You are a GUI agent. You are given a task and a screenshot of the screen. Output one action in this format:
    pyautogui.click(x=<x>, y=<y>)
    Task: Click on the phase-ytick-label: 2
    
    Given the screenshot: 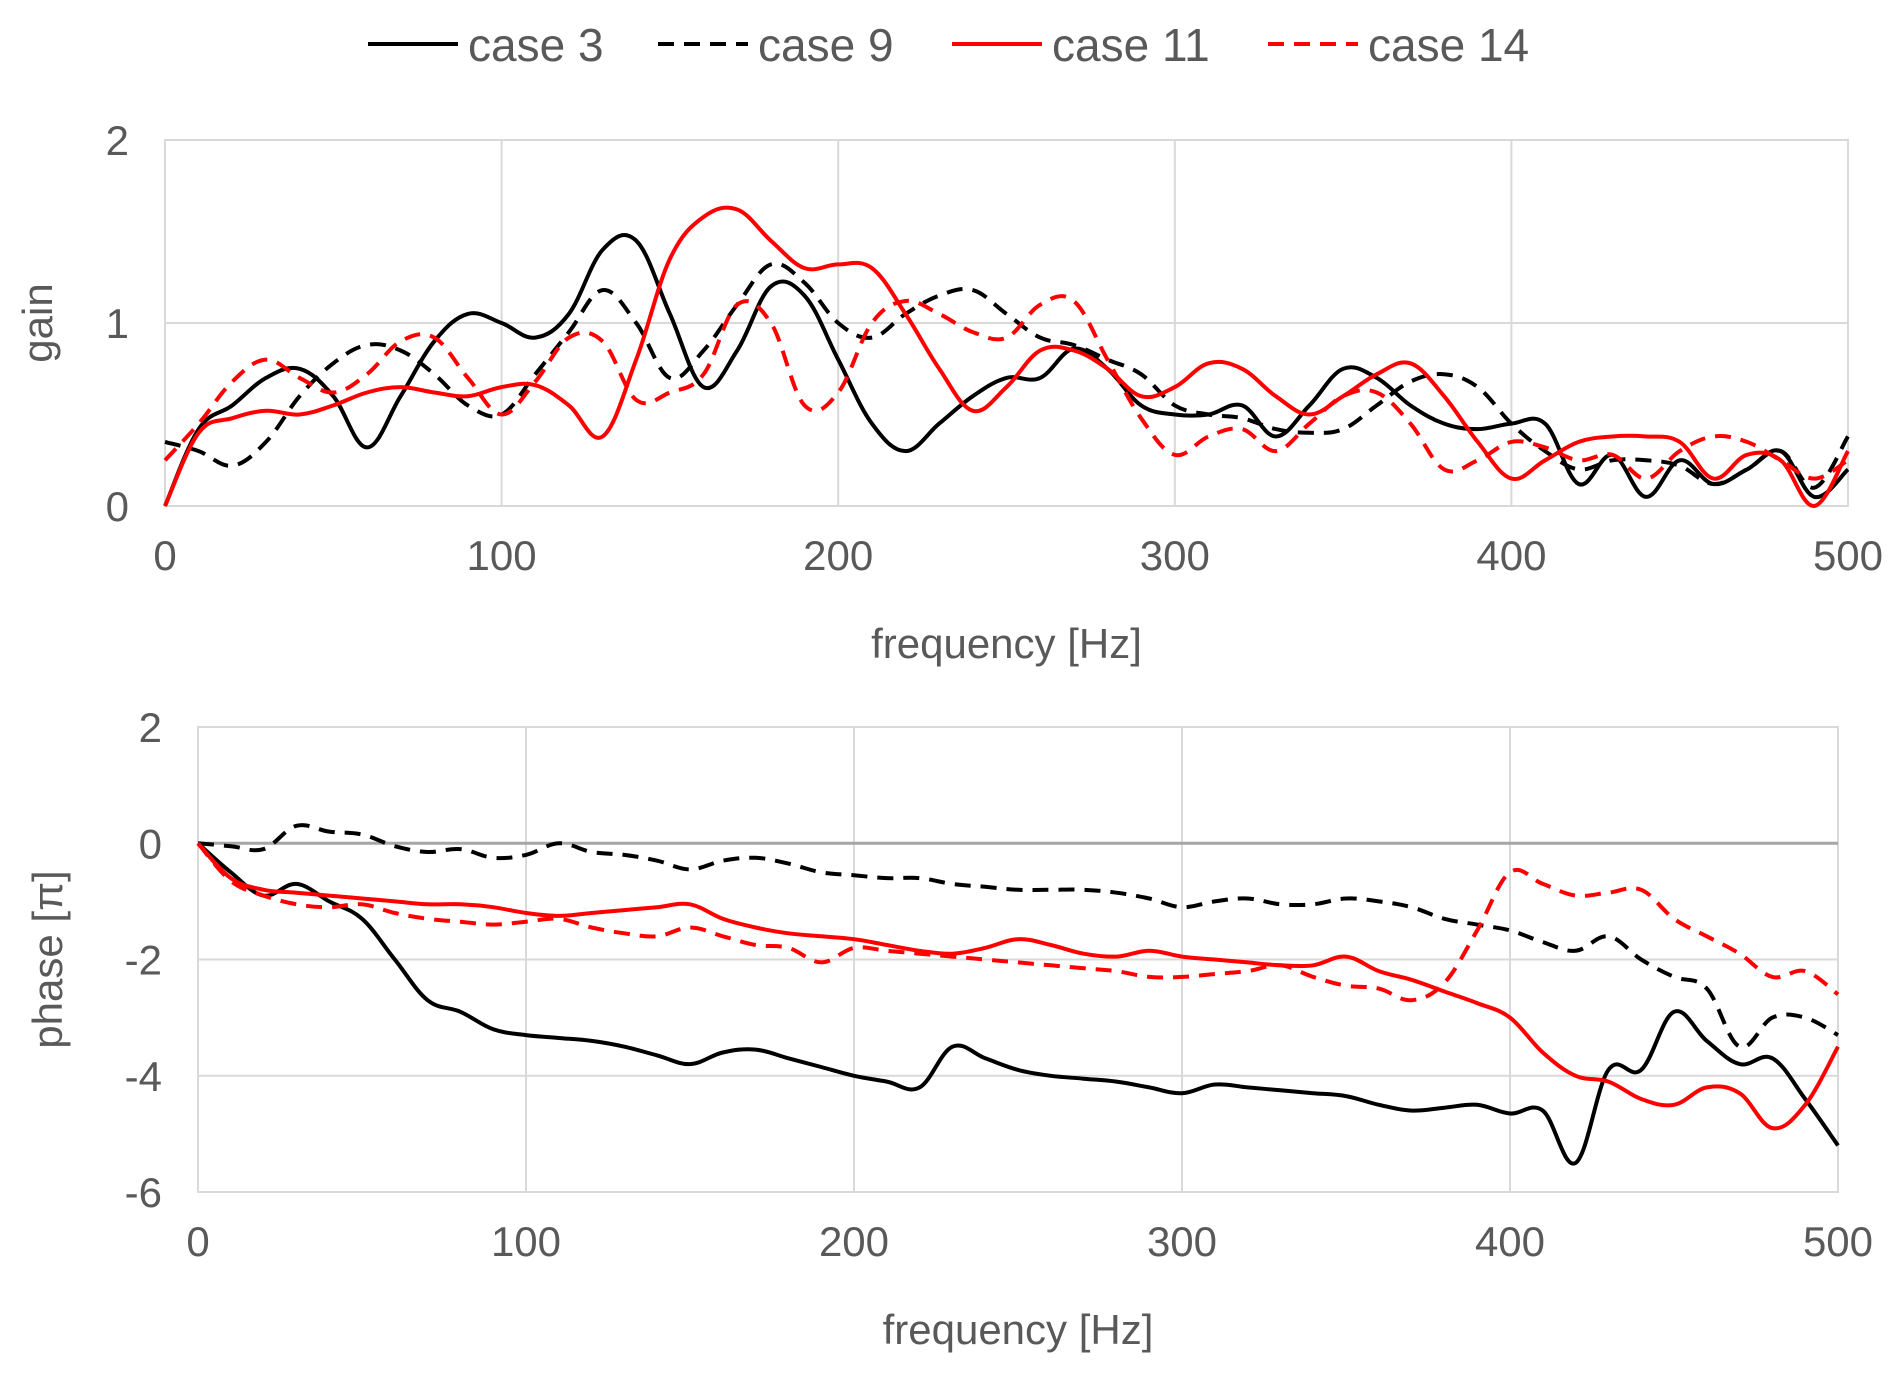 What is the action you would take?
    pyautogui.click(x=150, y=727)
    